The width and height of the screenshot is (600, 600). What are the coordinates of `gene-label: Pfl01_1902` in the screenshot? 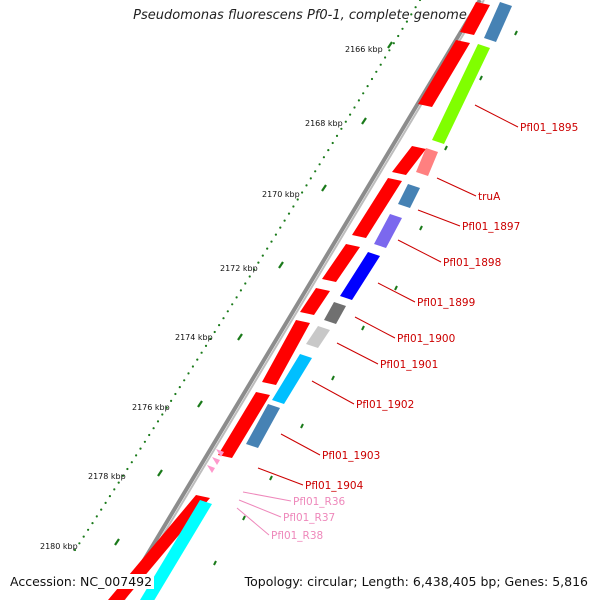 It's located at (385, 405).